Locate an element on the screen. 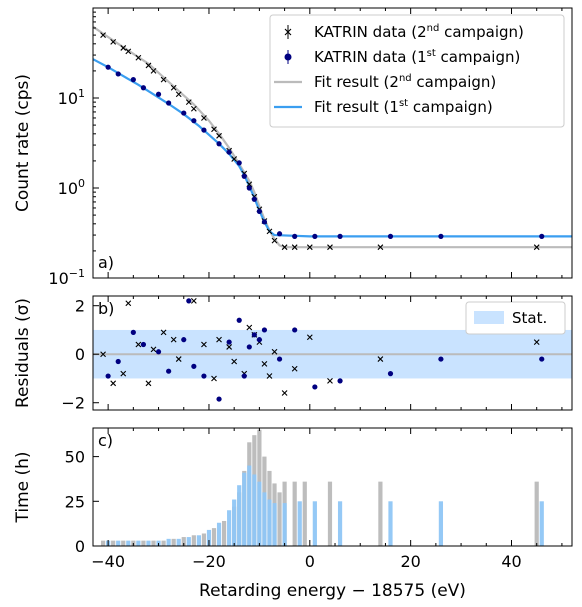  y-tick-label: 10−1 is located at coordinates (66, 277).